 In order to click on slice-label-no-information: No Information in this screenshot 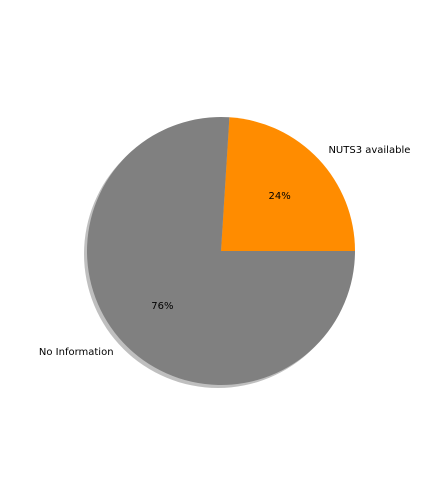, I will do `click(76, 352)`.